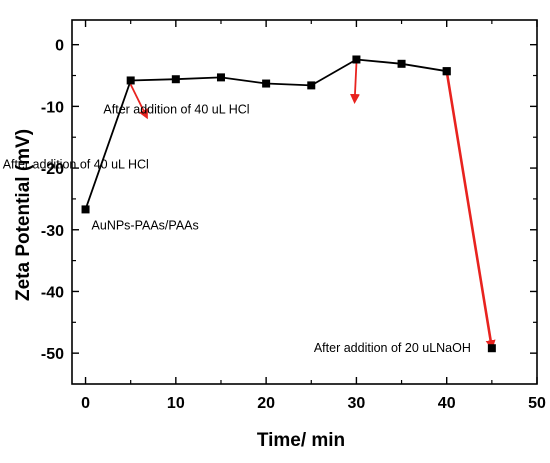  Describe the element at coordinates (52, 169) in the screenshot. I see `y-tick-label: -20` at that location.